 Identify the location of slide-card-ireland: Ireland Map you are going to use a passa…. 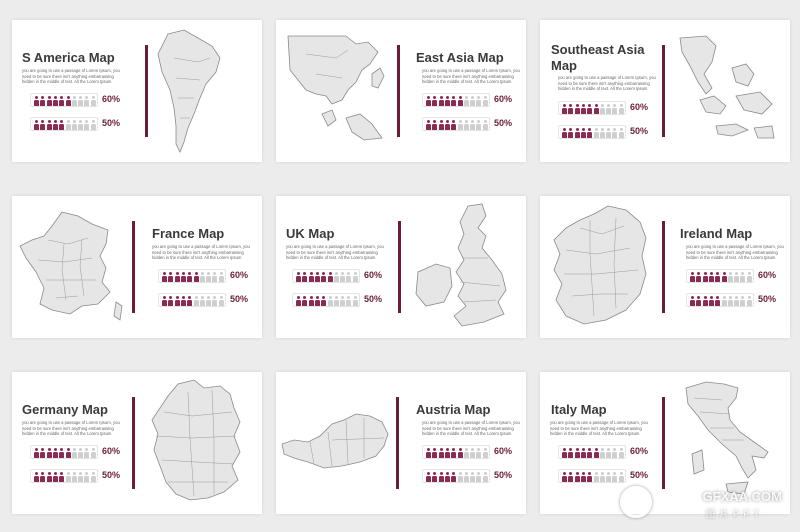
(665, 267).